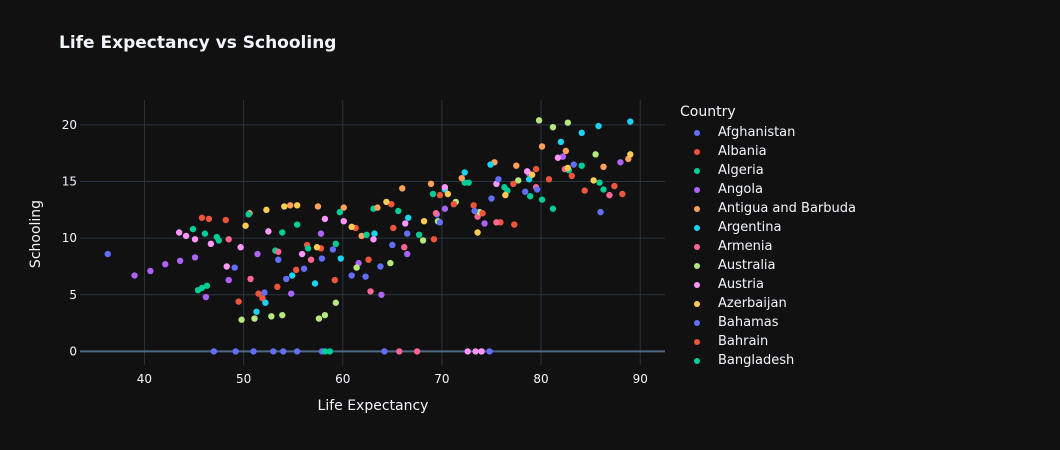 The image size is (1060, 450). What do you see at coordinates (768, 151) in the screenshot?
I see `legend-item: Albania` at bounding box center [768, 151].